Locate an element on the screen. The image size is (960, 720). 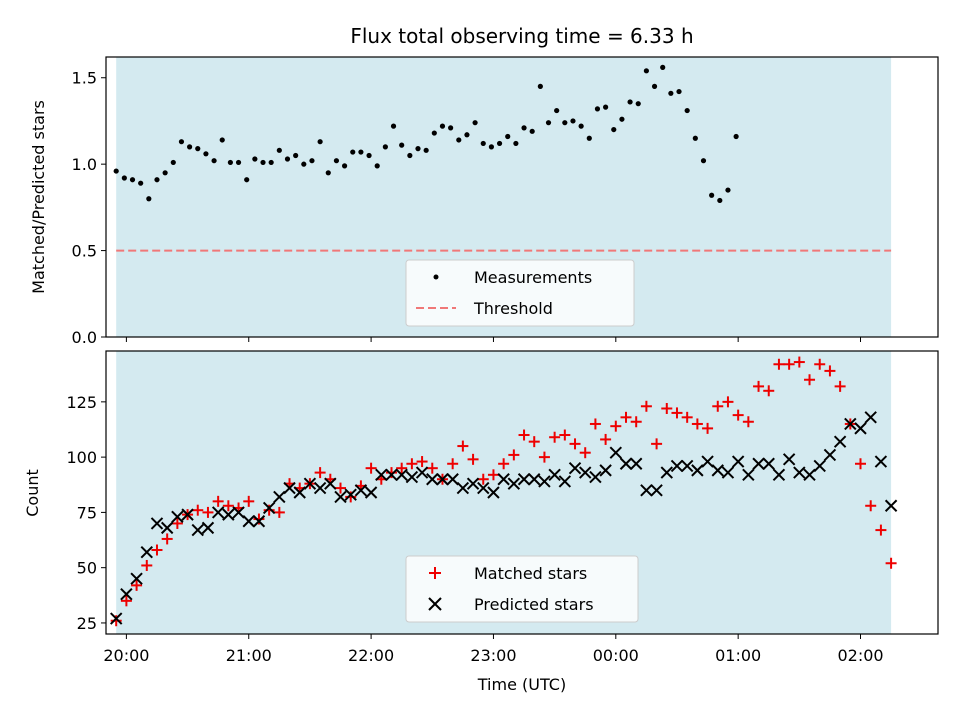
count-xtick-label: 21:00 is located at coordinates (249, 655).